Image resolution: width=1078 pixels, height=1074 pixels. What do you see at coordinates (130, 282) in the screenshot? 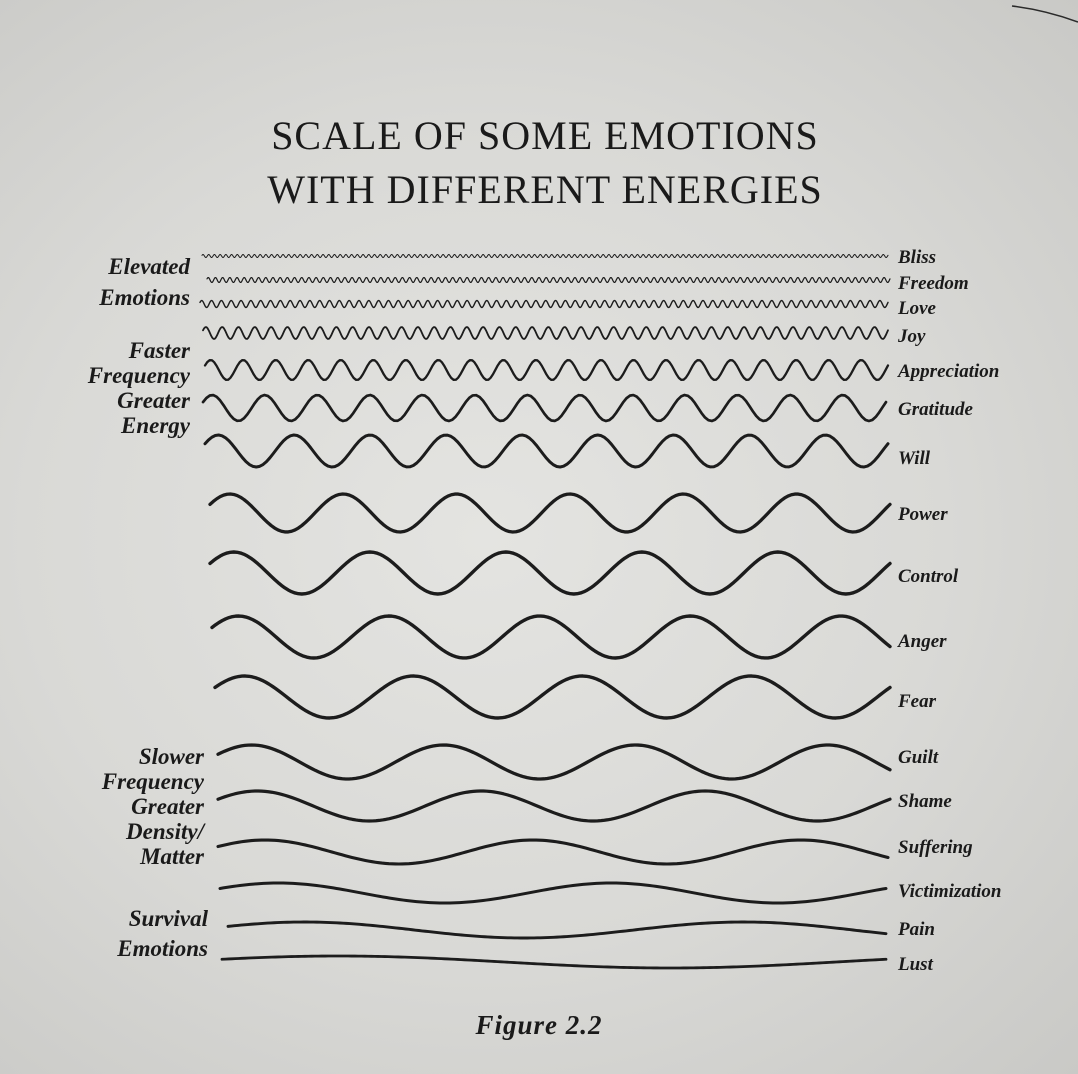
I see `side-label-elevated: Elevated Emotions` at bounding box center [130, 282].